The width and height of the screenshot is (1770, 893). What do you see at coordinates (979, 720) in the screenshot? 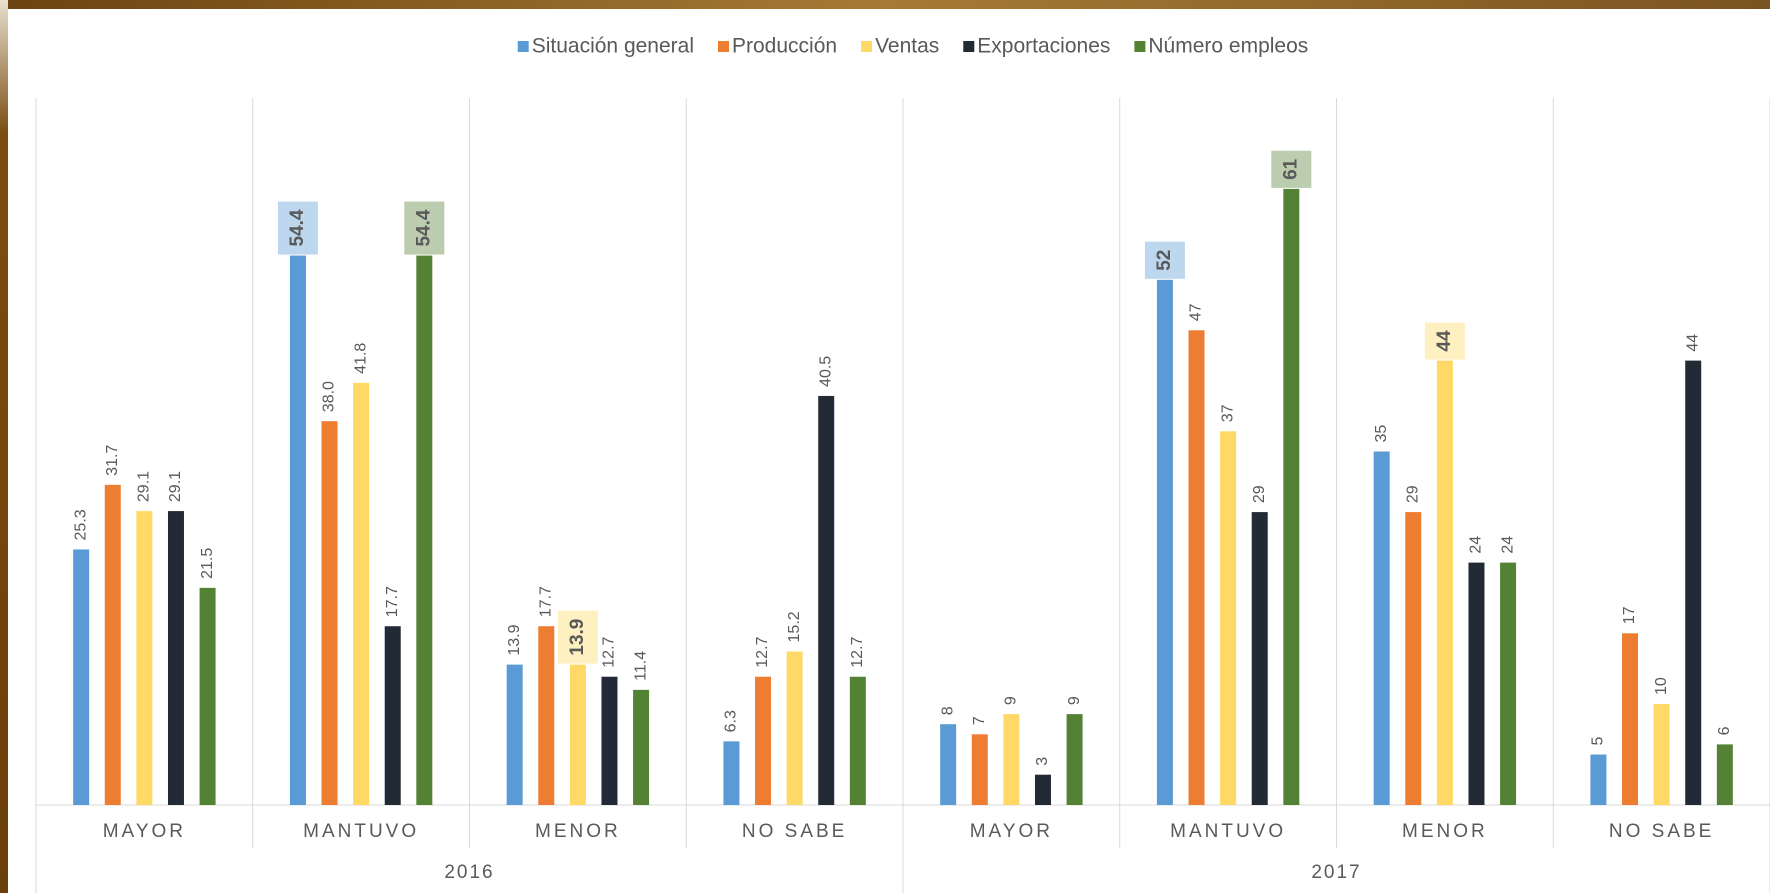
I see `value-label-group: 7` at bounding box center [979, 720].